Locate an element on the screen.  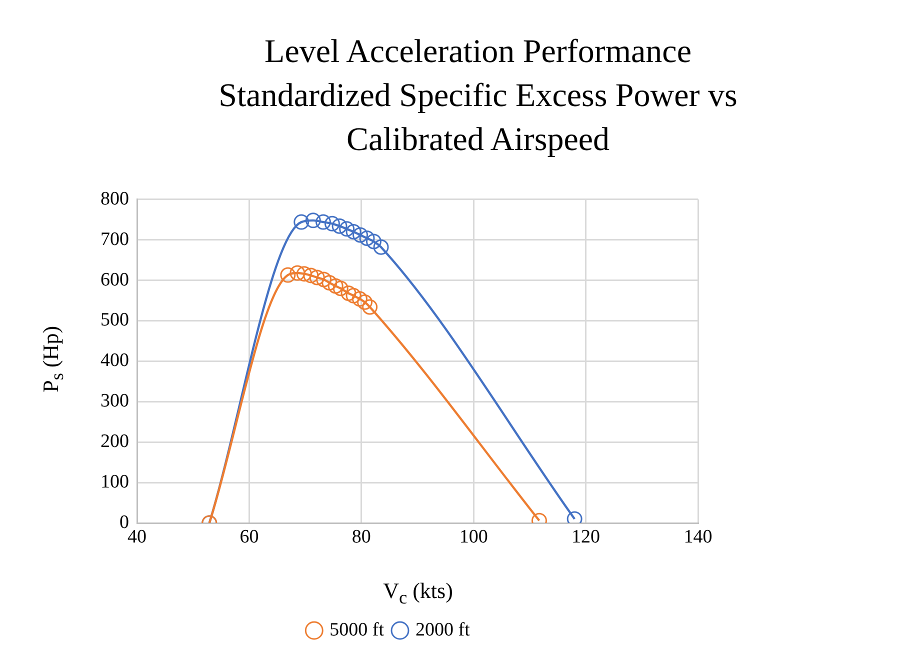
y-tick-label: 400 is located at coordinates (114, 361).